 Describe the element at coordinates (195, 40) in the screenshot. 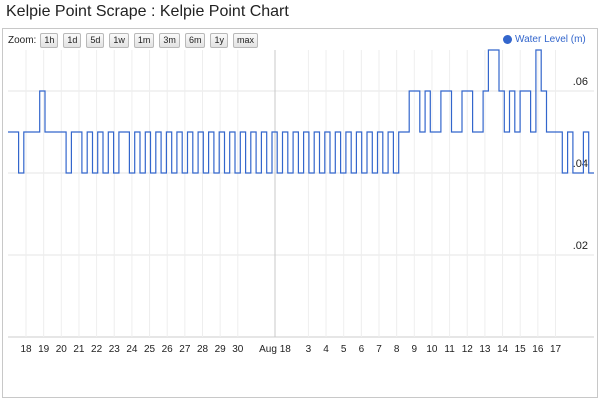

I see `zoom-6m-button: 6m` at that location.